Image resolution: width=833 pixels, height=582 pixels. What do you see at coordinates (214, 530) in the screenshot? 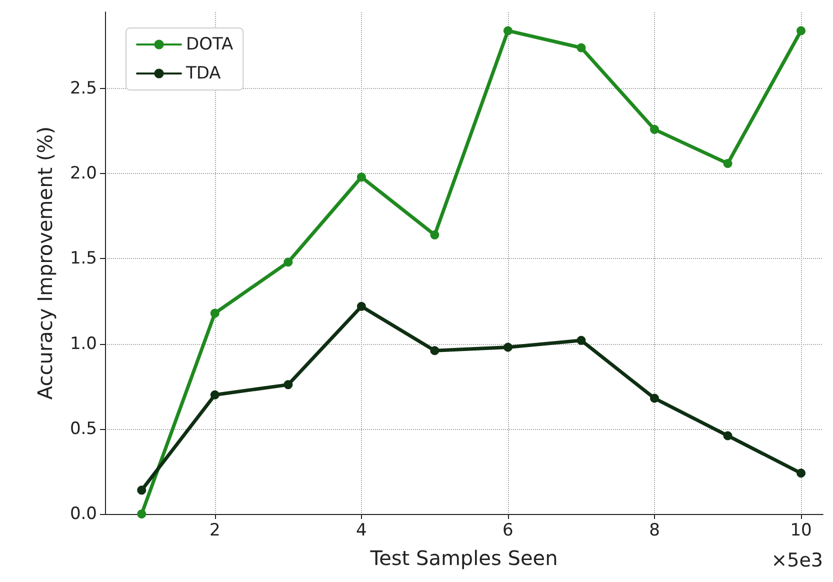
I see `x-tick-label: 2` at bounding box center [214, 530].